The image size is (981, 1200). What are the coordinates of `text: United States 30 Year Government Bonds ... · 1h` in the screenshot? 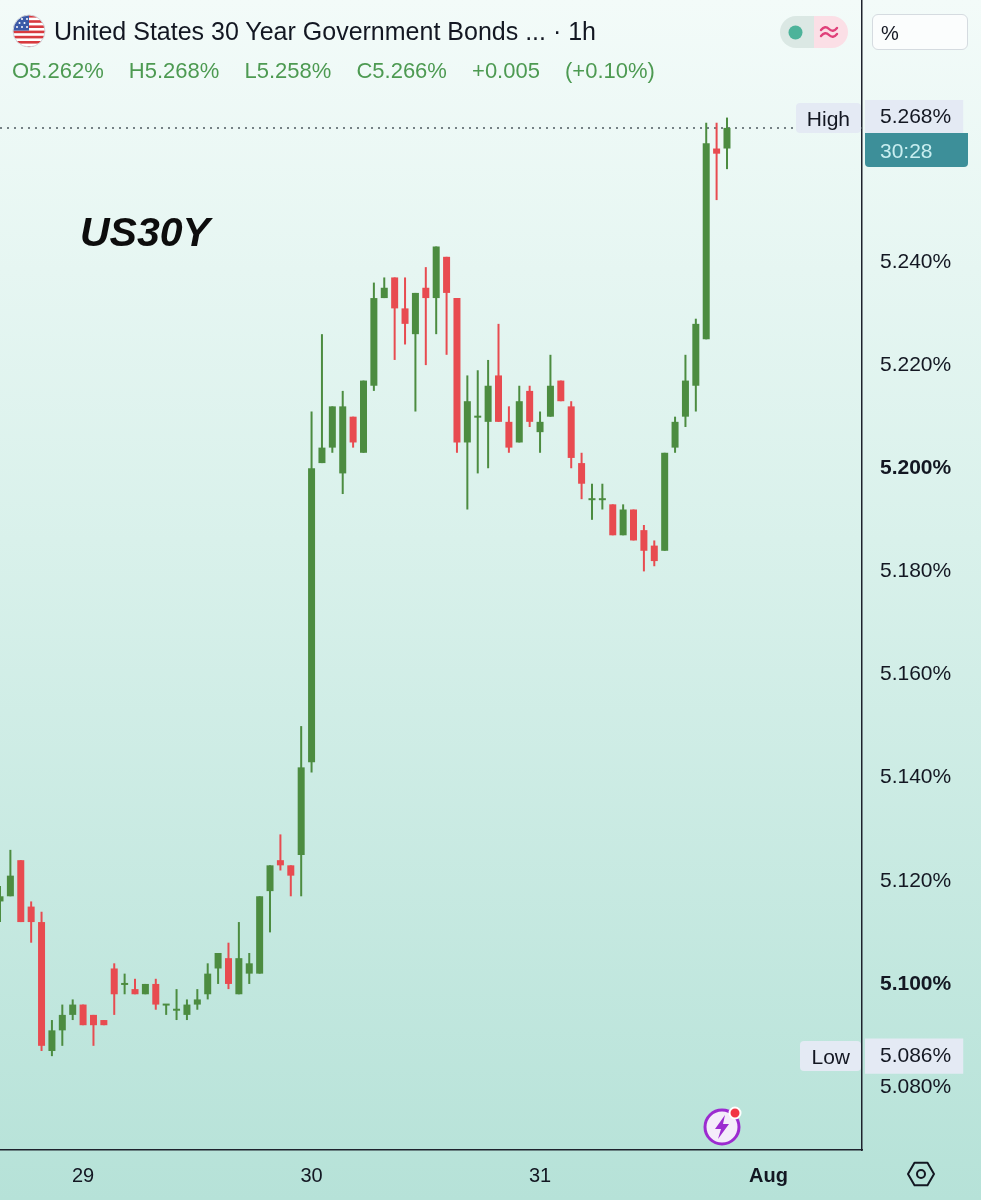 It's located at (325, 31).